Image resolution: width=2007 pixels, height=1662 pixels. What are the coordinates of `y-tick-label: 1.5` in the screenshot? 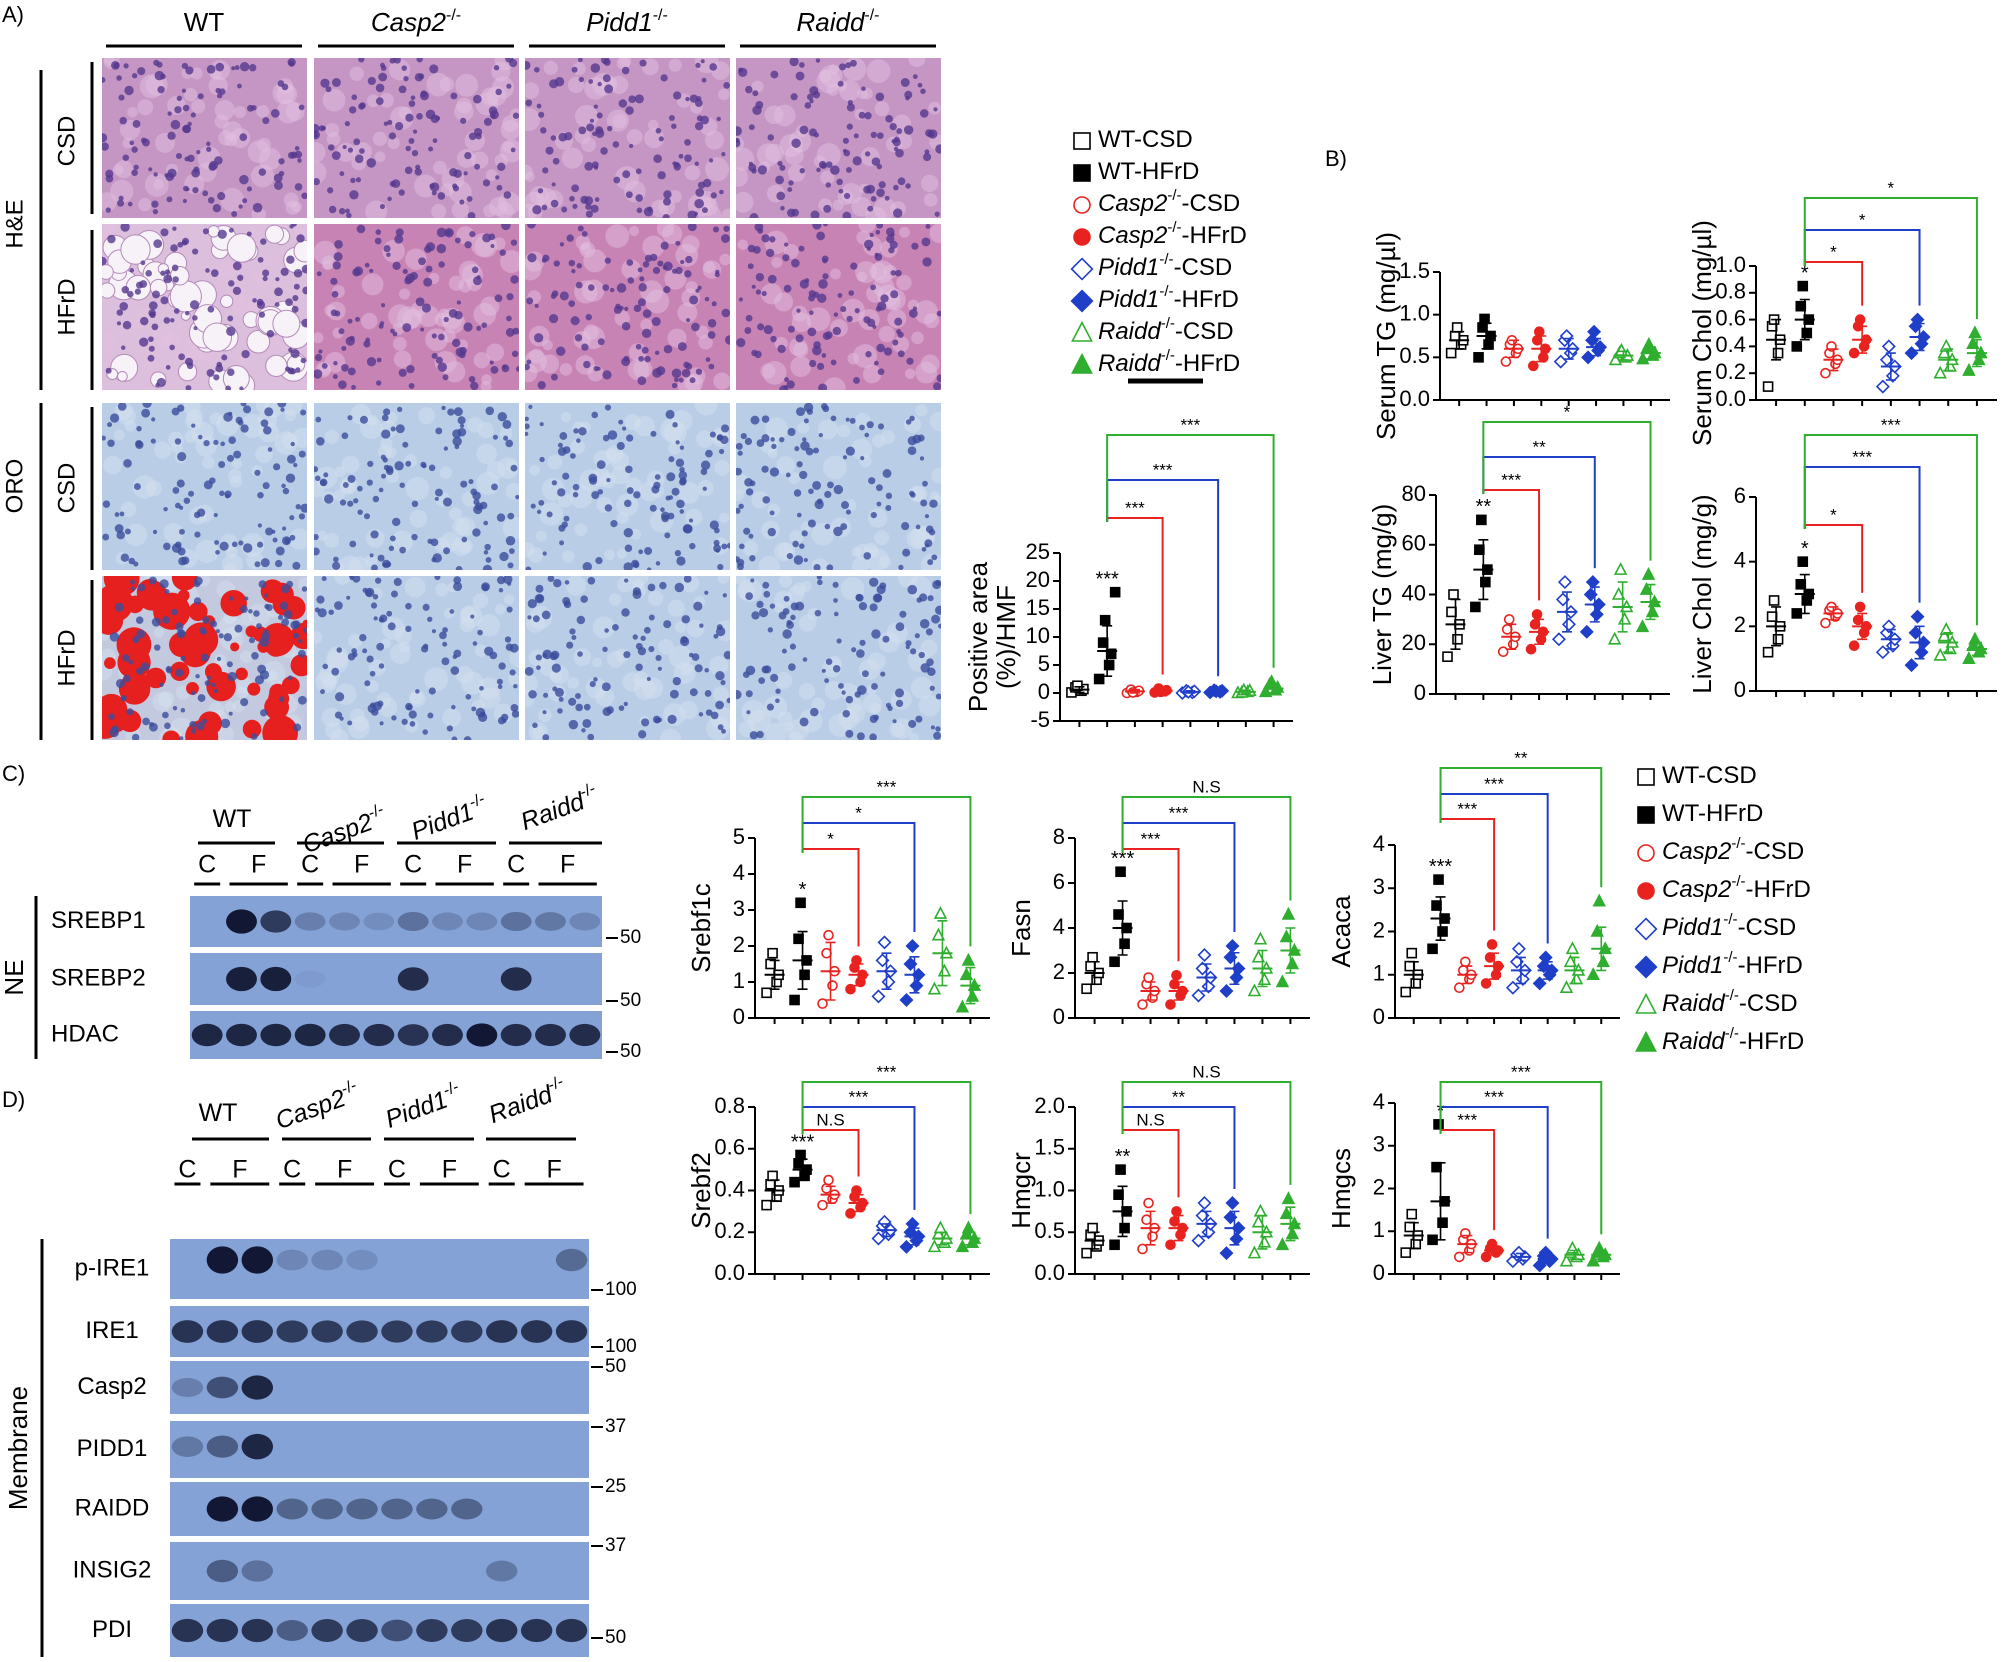 It's located at (1414, 270).